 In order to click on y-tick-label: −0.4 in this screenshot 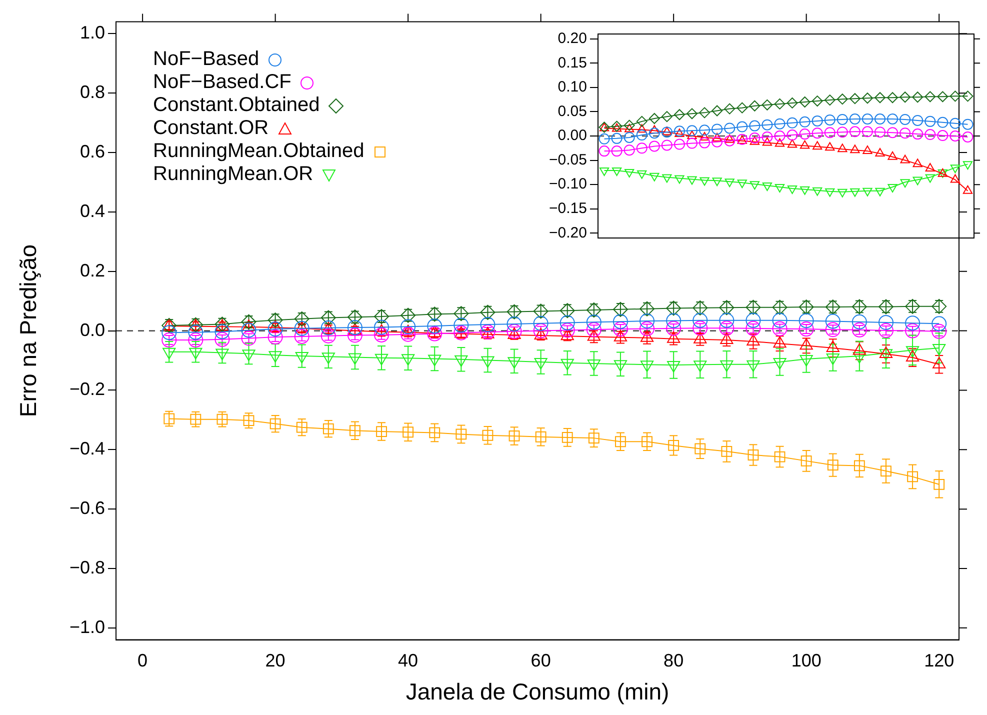, I will do `click(87, 448)`.